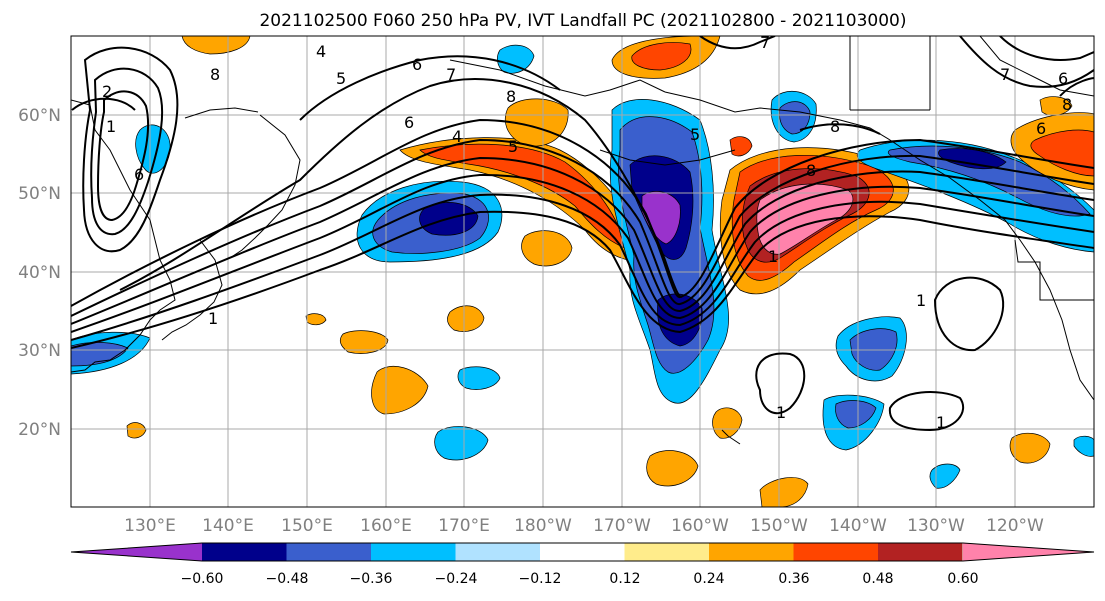  What do you see at coordinates (1054, 270) in the screenshot?
I see `coast-us-west` at bounding box center [1054, 270].